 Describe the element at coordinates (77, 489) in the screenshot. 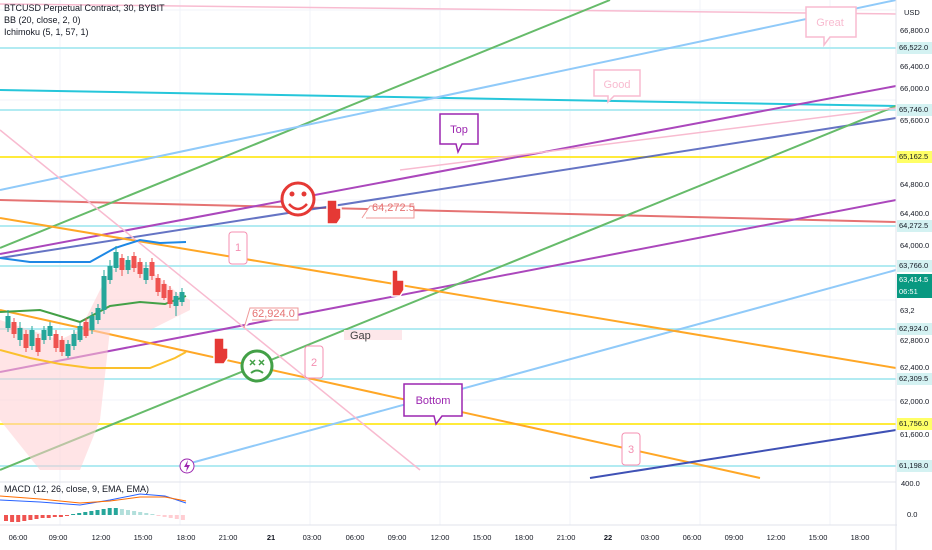

I see `macd-indicator-label: MACD (12, 26, close, 9, EMA, EMA)` at that location.